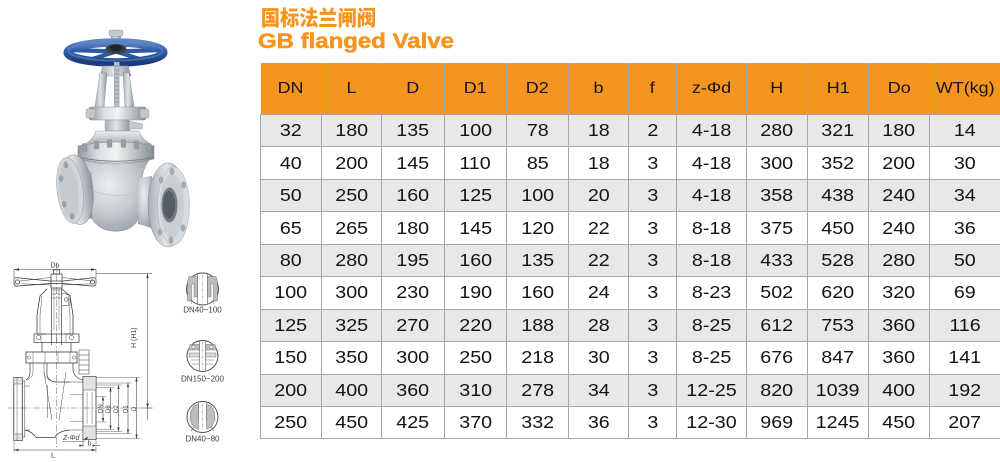 The image size is (1000, 462). I want to click on svg-text: DN, so click(101, 408).